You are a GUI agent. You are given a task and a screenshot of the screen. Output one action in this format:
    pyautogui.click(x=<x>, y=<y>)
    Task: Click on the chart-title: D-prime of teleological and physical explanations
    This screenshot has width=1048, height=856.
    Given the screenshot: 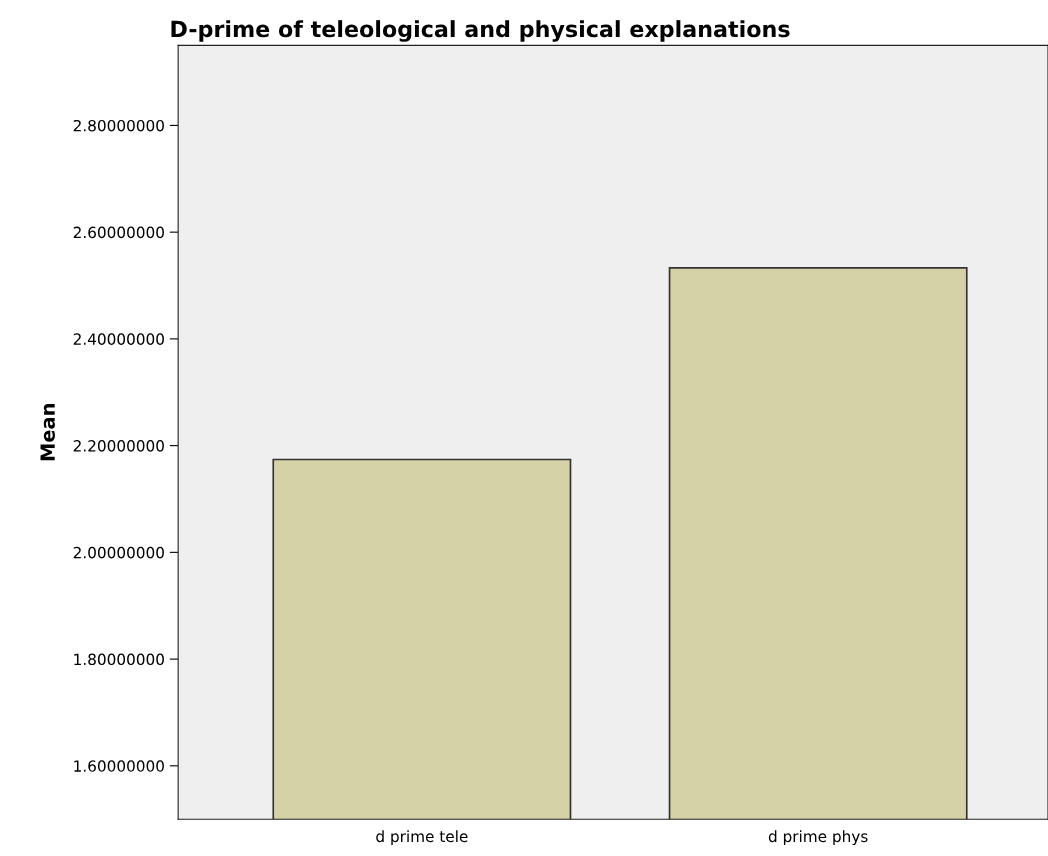 What is the action you would take?
    pyautogui.click(x=480, y=31)
    